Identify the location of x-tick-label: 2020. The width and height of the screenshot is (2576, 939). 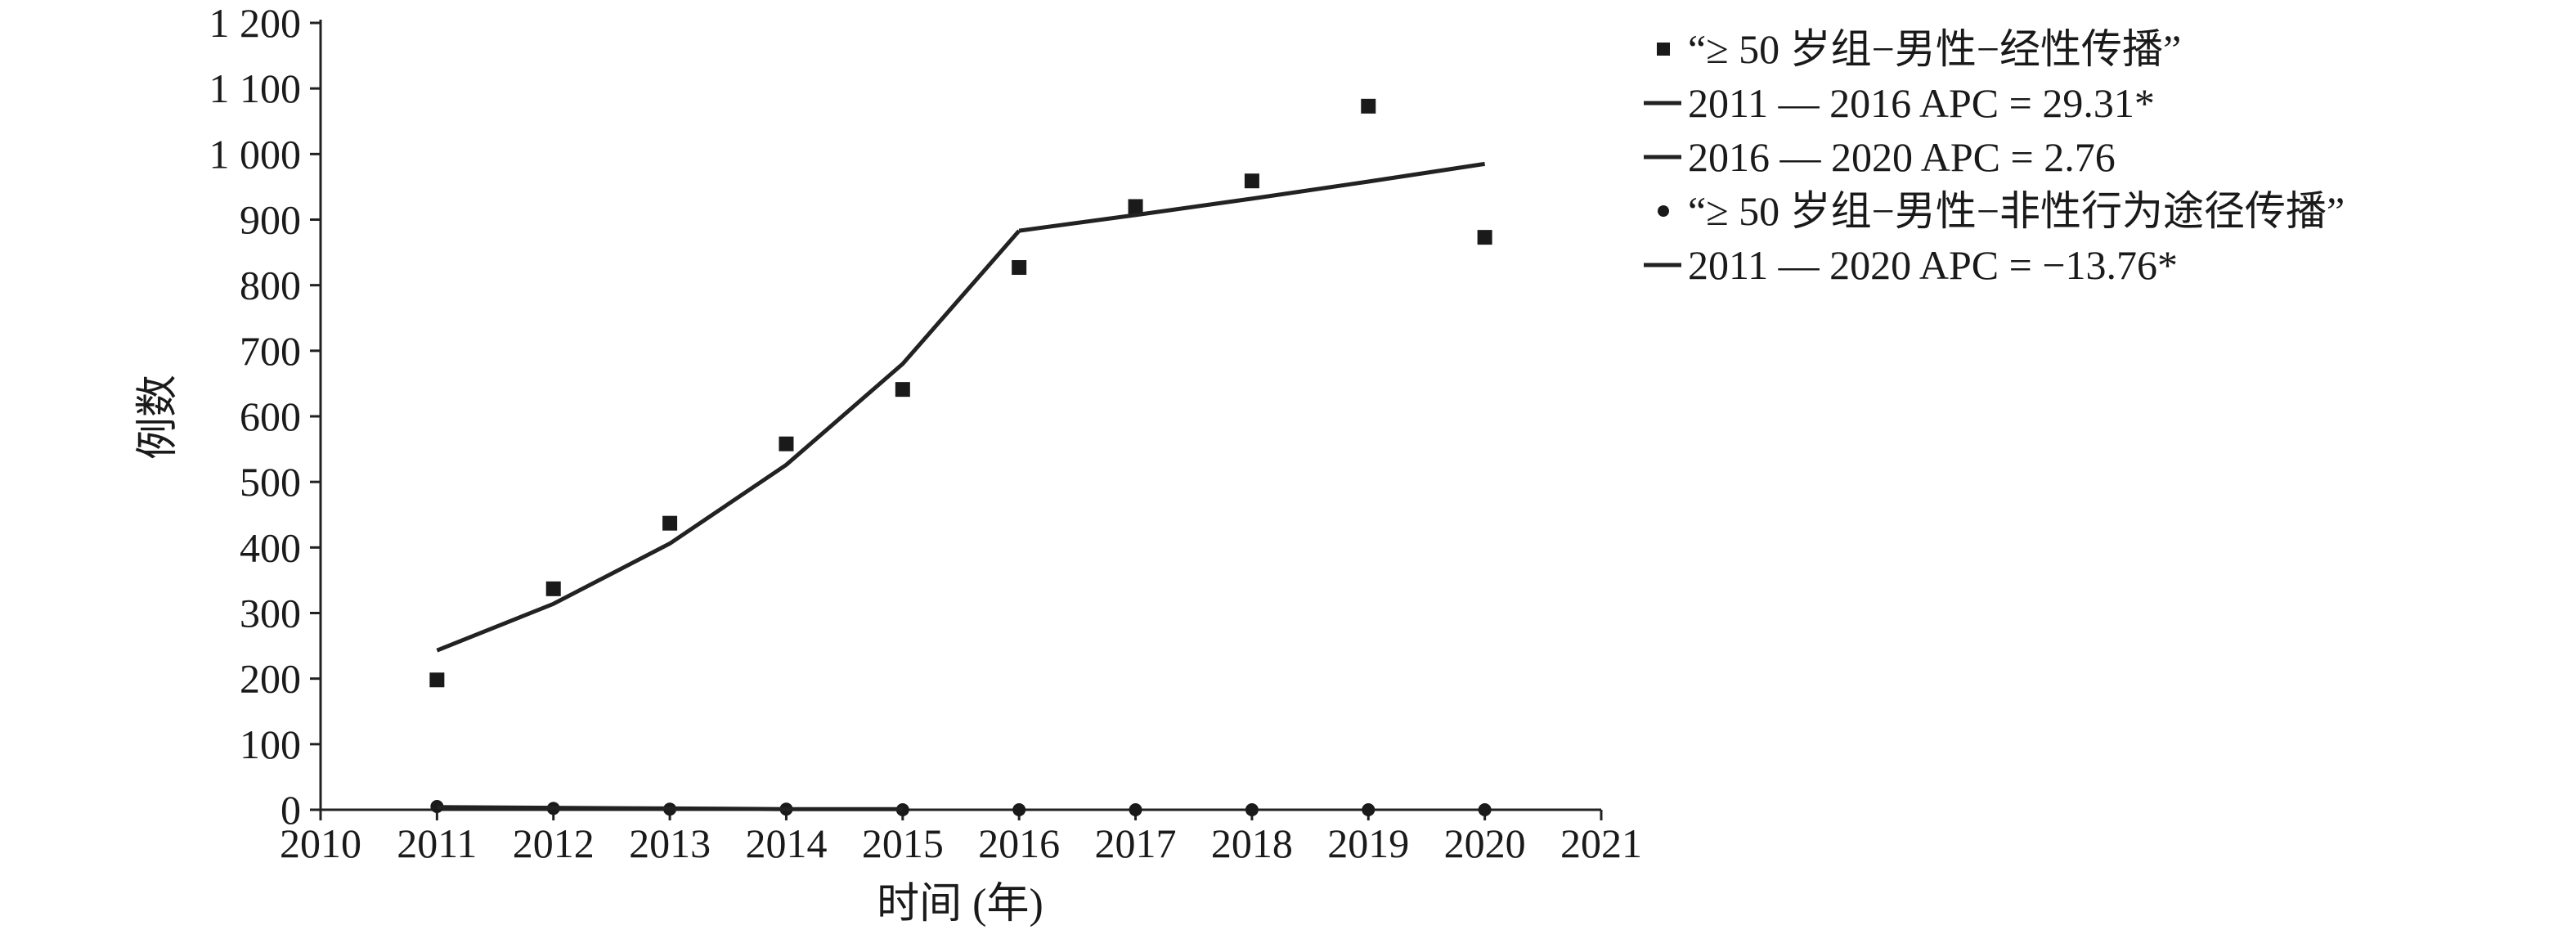
(1485, 843).